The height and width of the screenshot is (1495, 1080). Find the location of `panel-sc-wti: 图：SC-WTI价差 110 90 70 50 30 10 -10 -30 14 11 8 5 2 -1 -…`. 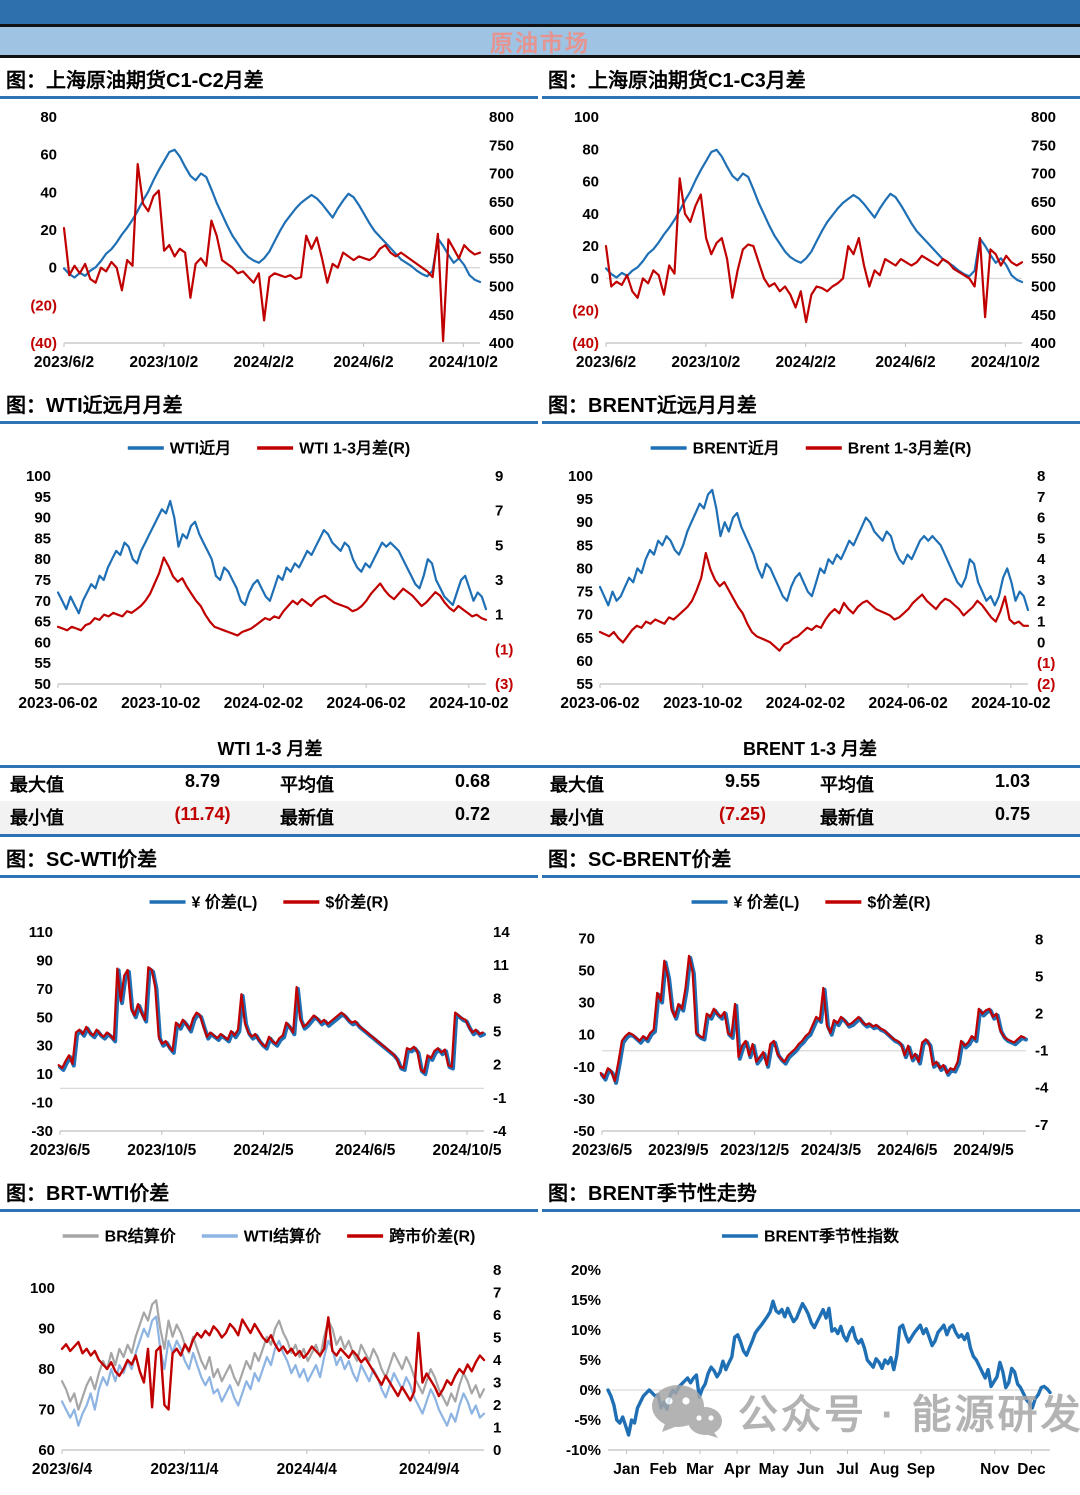

panel-sc-wti: 图：SC-WTI价差 110 90 70 50 30 10 -10 -30 14 11 8 5 2 -1 -… is located at coordinates (269, 1004).